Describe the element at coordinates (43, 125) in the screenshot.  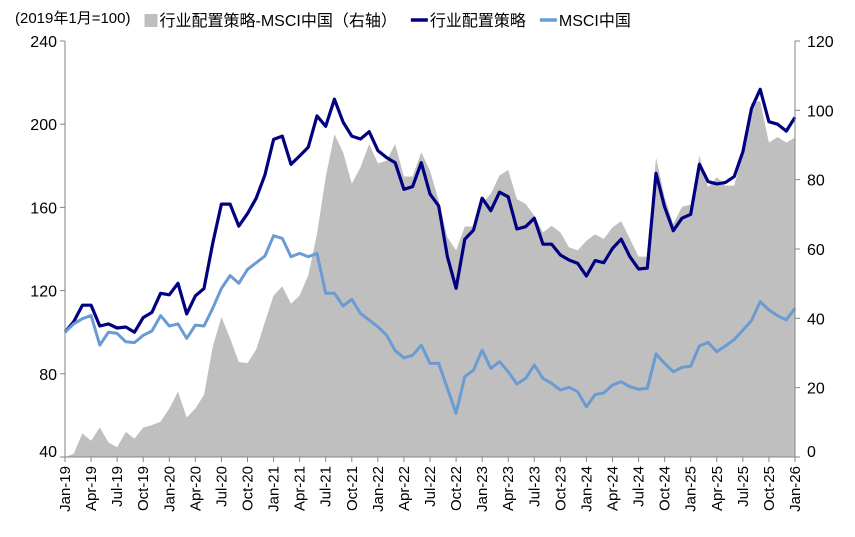
I see `left-tick-label: 200` at that location.